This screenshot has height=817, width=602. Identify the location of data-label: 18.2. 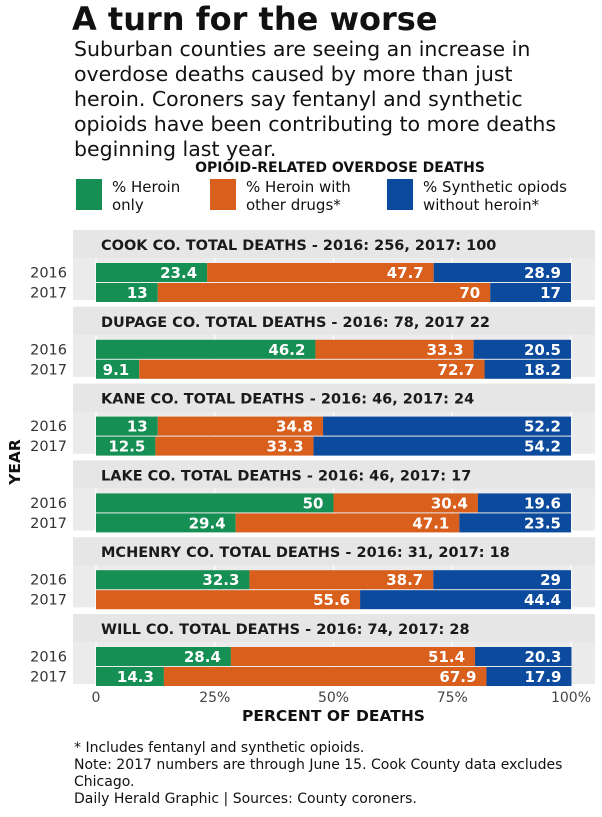
(542, 370).